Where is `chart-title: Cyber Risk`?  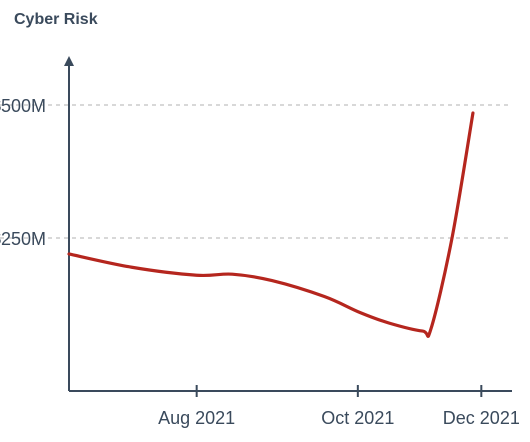
chart-title: Cyber Risk is located at coordinates (56, 19).